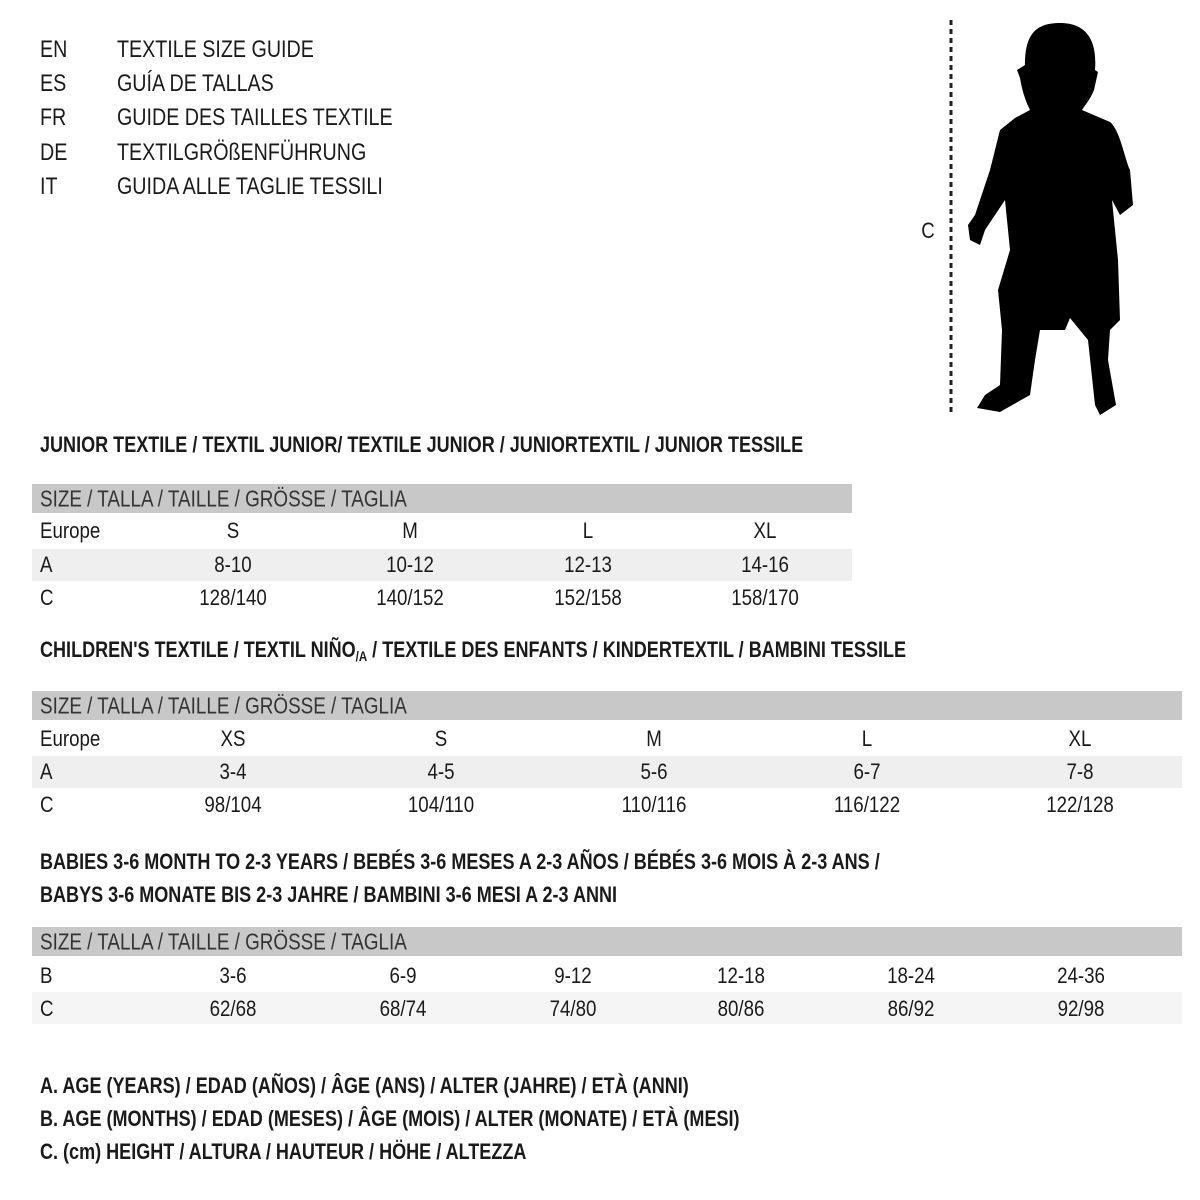 This screenshot has width=1200, height=1200. Describe the element at coordinates (215, 49) in the screenshot. I see `lang-title: TEXTILE SIZE GUIDE` at that location.